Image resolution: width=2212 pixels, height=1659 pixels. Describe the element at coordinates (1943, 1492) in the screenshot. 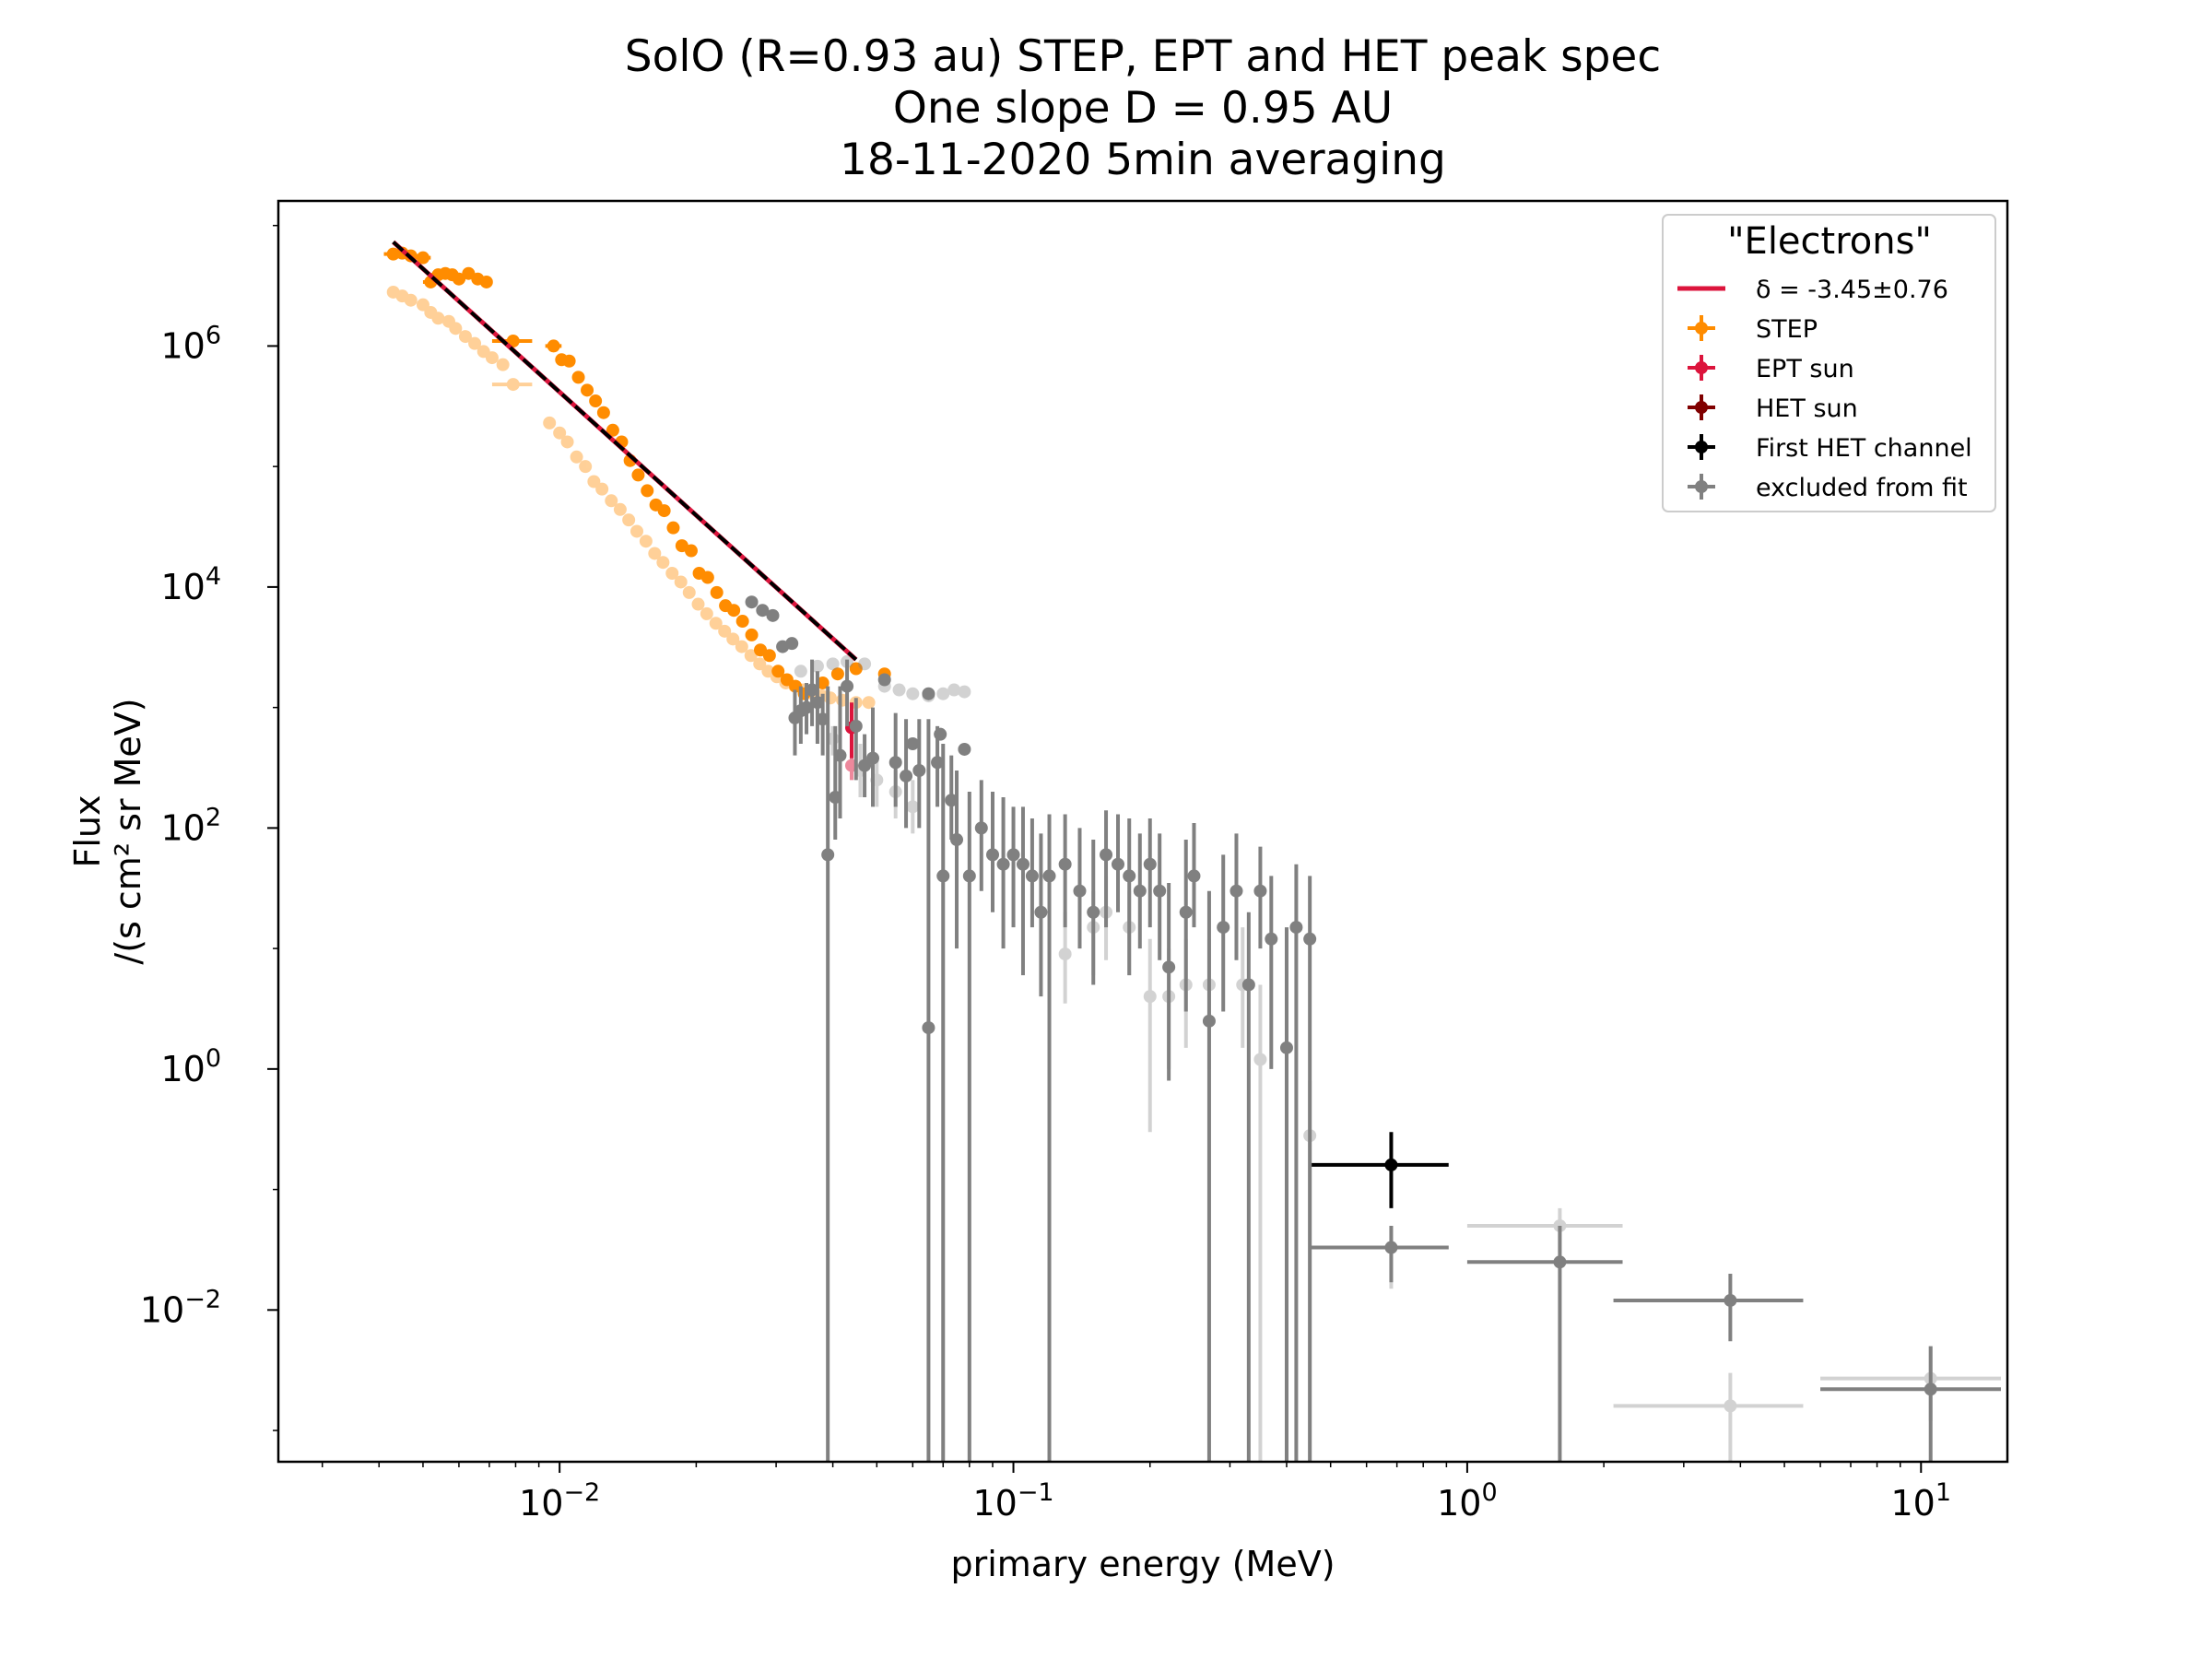

I see `x-tick-exponent: 1` at that location.